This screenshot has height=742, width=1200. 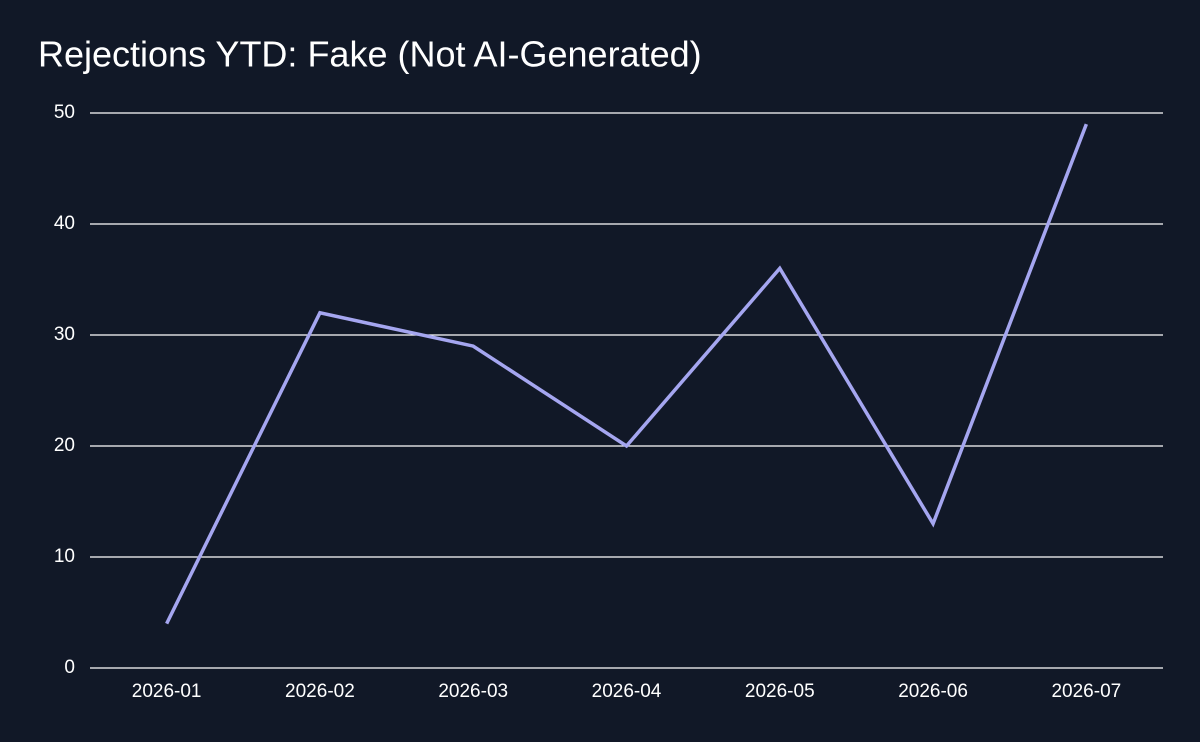 What do you see at coordinates (1086, 691) in the screenshot?
I see `x-tick-label: 2026-07` at bounding box center [1086, 691].